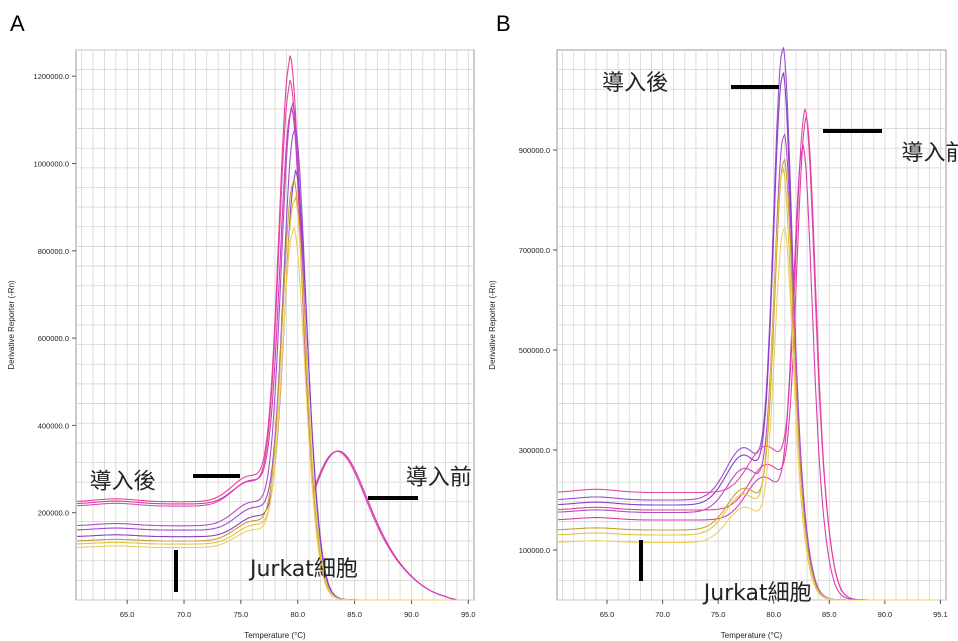 The width and height of the screenshot is (958, 641). I want to click on y-tick-label: 300000.0, so click(534, 450).